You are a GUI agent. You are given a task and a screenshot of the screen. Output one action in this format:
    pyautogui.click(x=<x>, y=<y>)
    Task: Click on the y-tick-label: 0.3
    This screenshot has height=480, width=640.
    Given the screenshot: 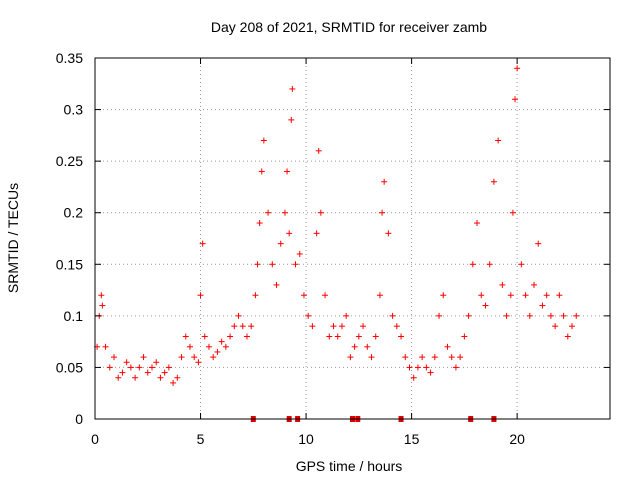 What is the action you would take?
    pyautogui.click(x=74, y=110)
    